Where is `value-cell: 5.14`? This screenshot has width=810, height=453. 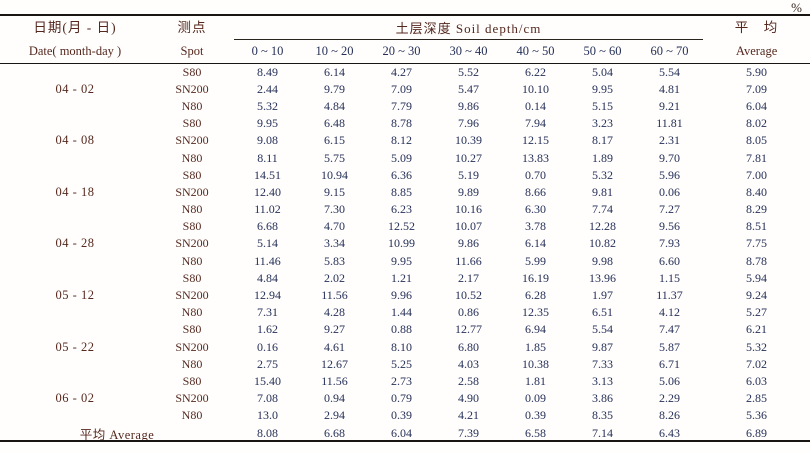 value-cell: 5.14 is located at coordinates (267, 243).